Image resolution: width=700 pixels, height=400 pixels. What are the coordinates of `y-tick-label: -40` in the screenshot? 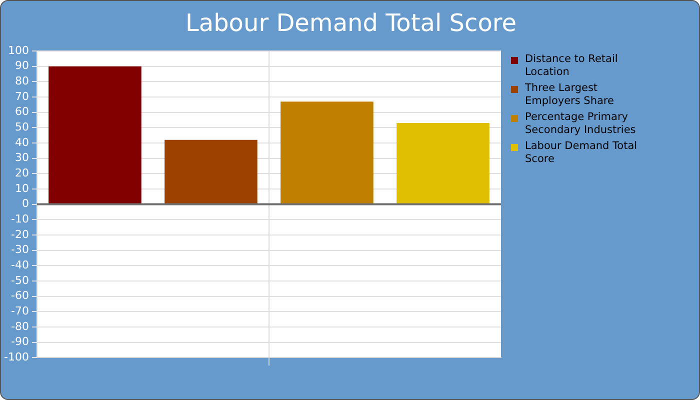 It's located at (19, 265).